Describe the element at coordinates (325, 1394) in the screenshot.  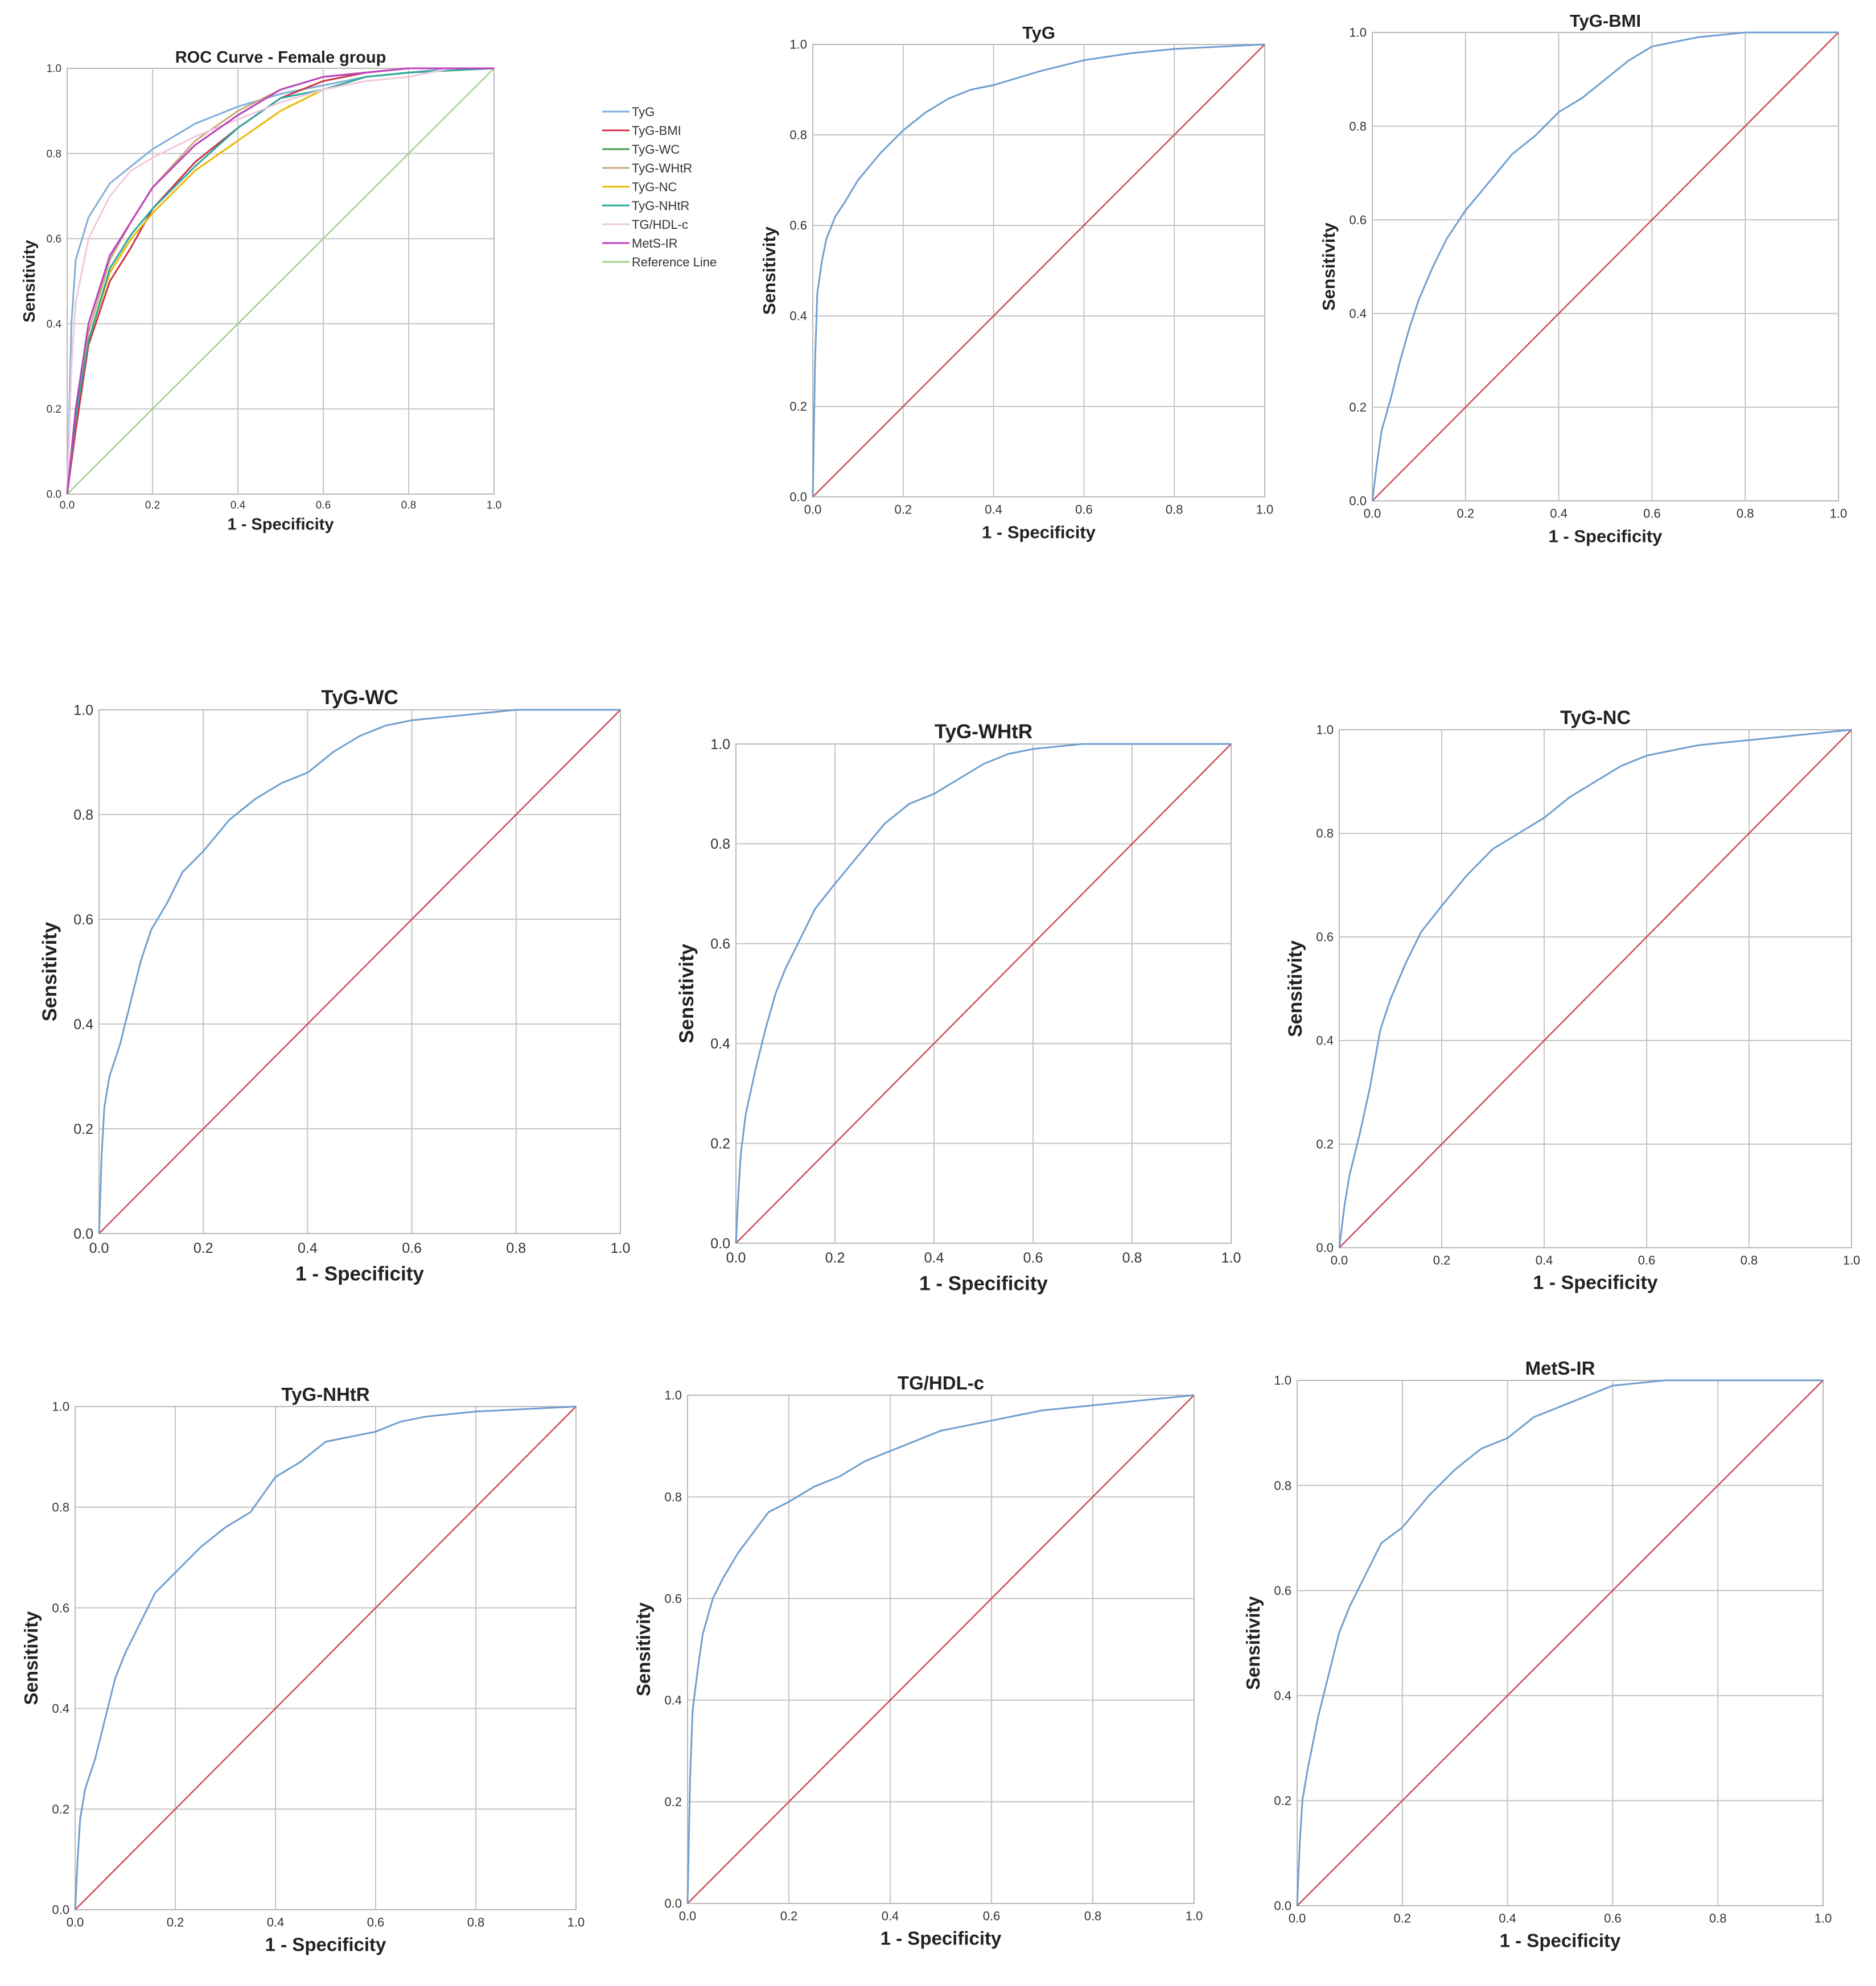
I see `chart-title: TyG-NHtR` at that location.